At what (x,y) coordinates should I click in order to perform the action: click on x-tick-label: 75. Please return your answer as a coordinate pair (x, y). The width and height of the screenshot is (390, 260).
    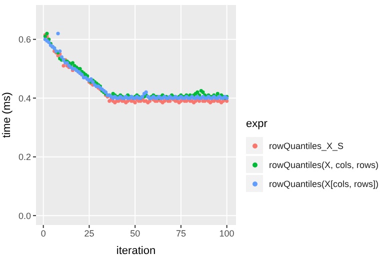
    Looking at the image, I should click on (181, 233).